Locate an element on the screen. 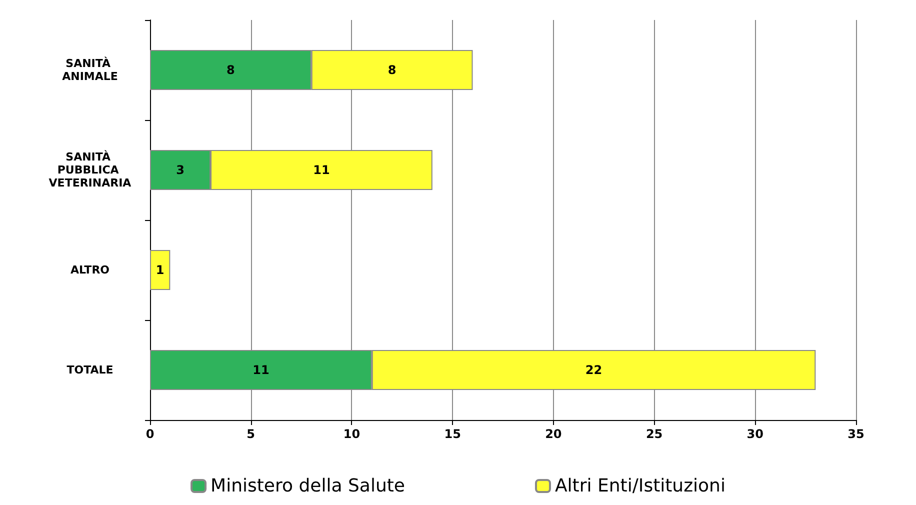  y-tick-label: ALTRO is located at coordinates (90, 270).